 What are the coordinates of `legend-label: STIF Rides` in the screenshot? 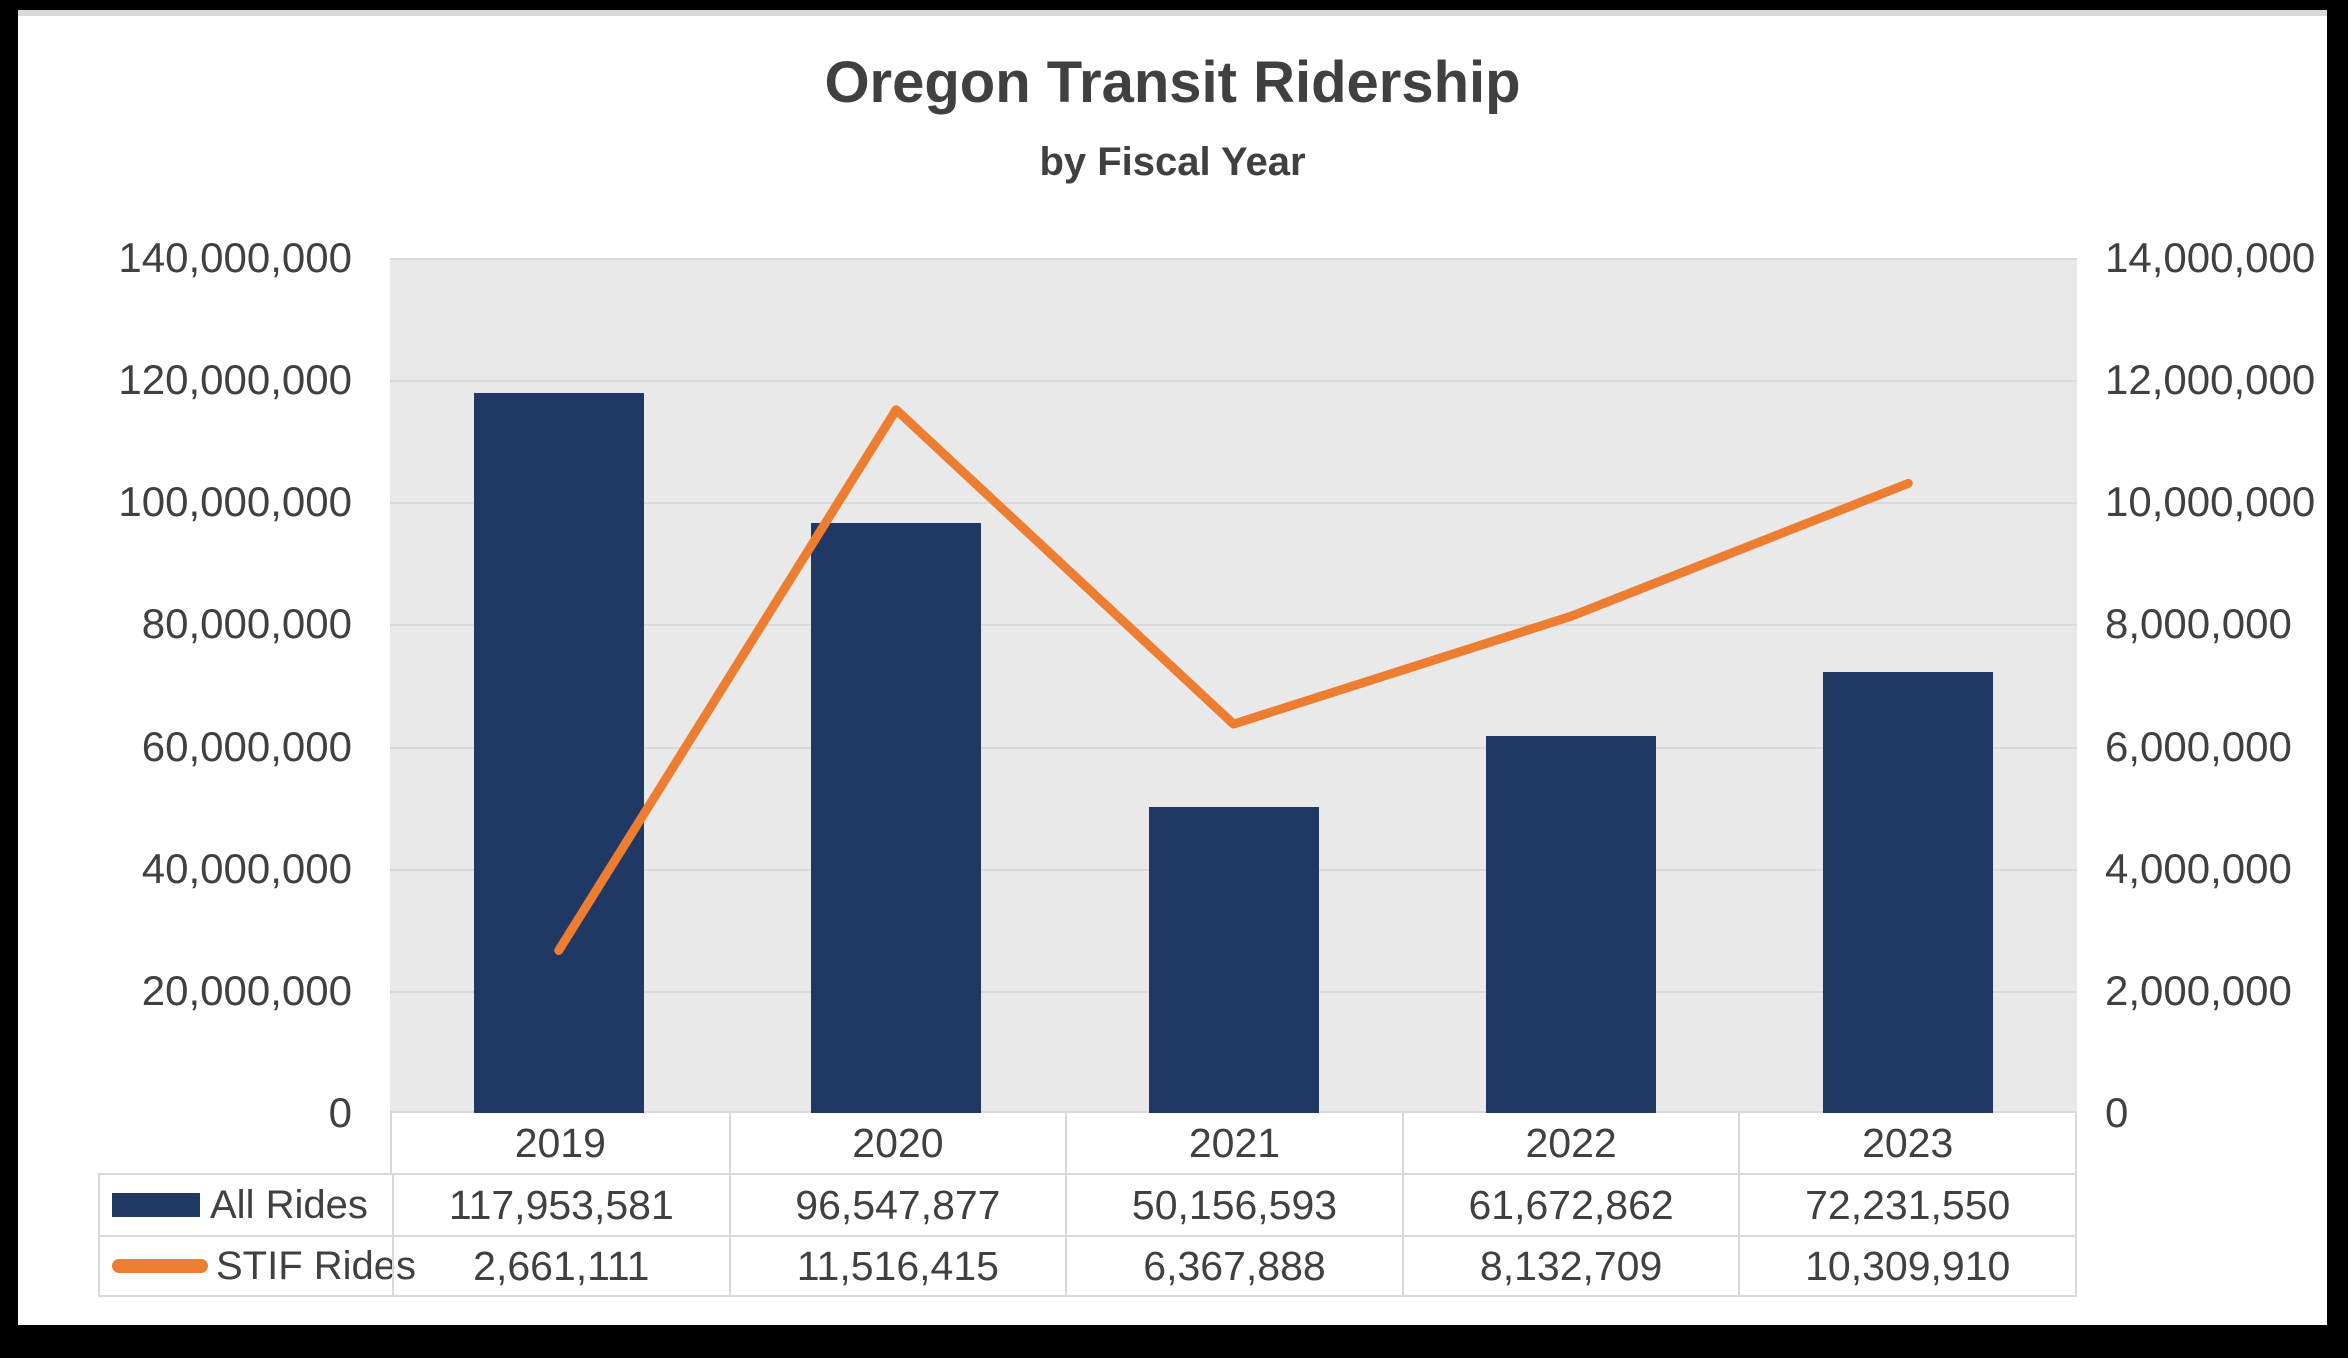 It's located at (316, 1265).